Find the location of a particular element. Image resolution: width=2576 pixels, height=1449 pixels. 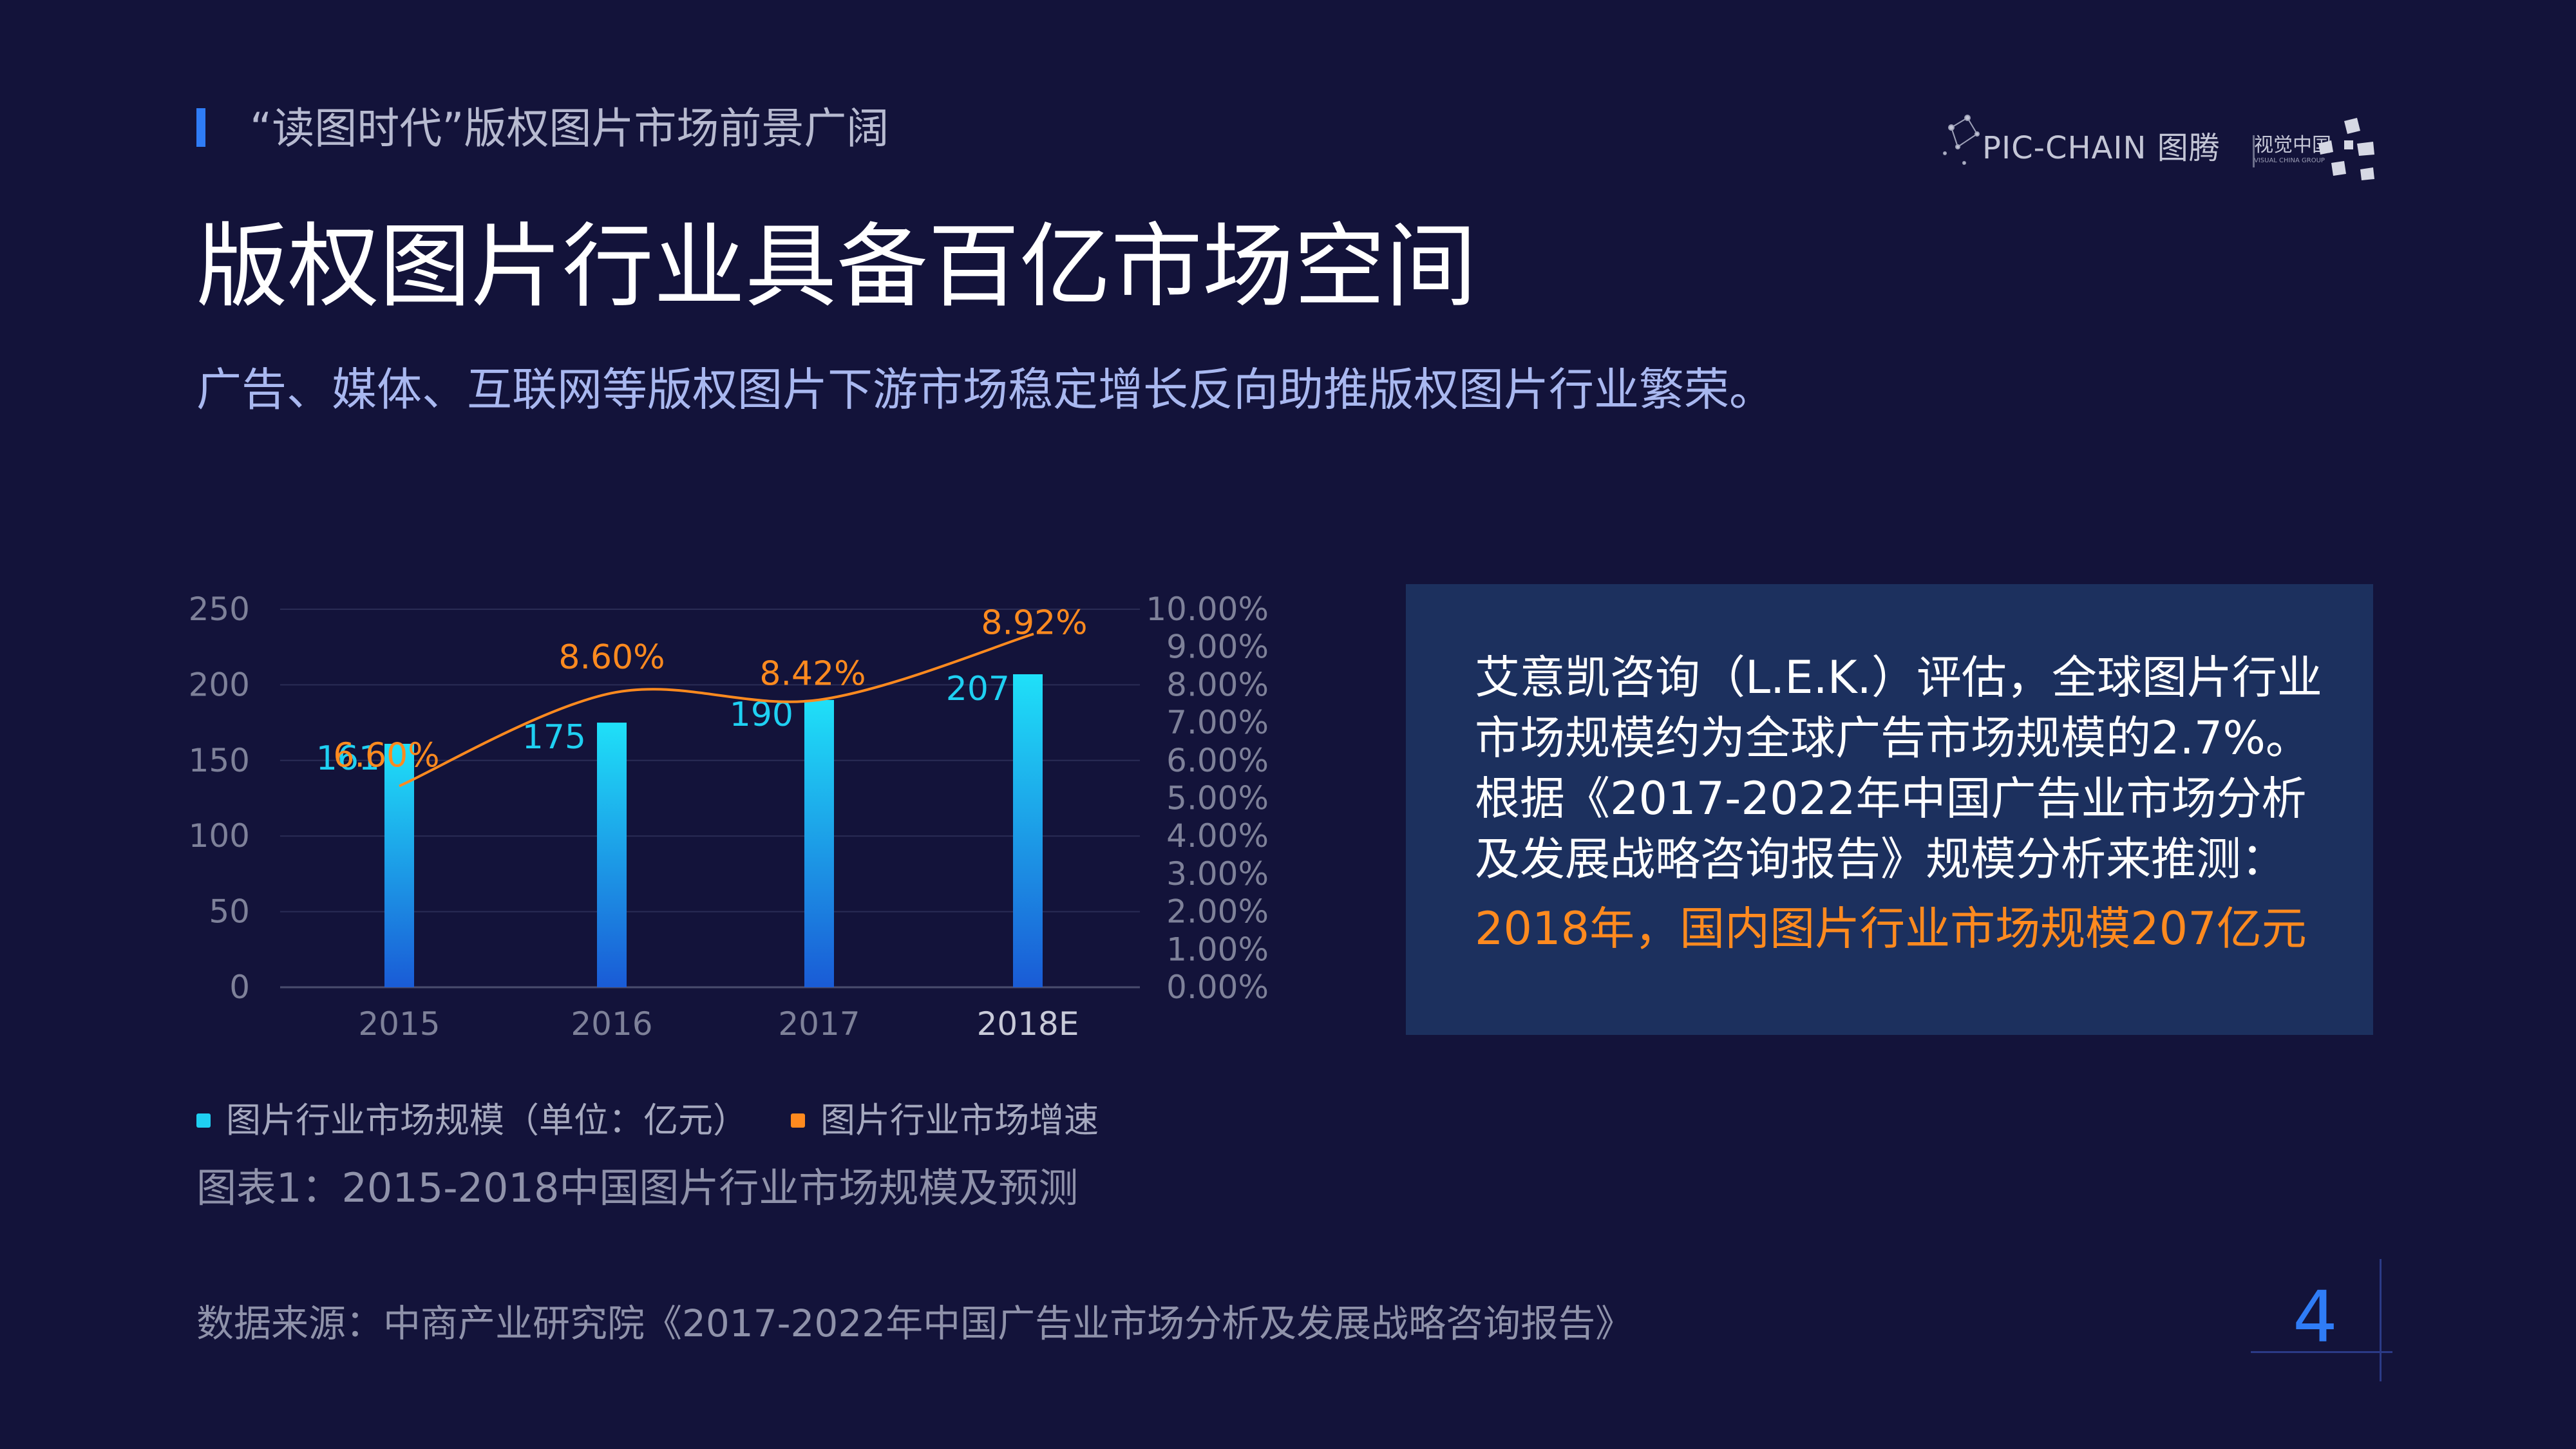

x-tick: 2017 is located at coordinates (819, 1024).